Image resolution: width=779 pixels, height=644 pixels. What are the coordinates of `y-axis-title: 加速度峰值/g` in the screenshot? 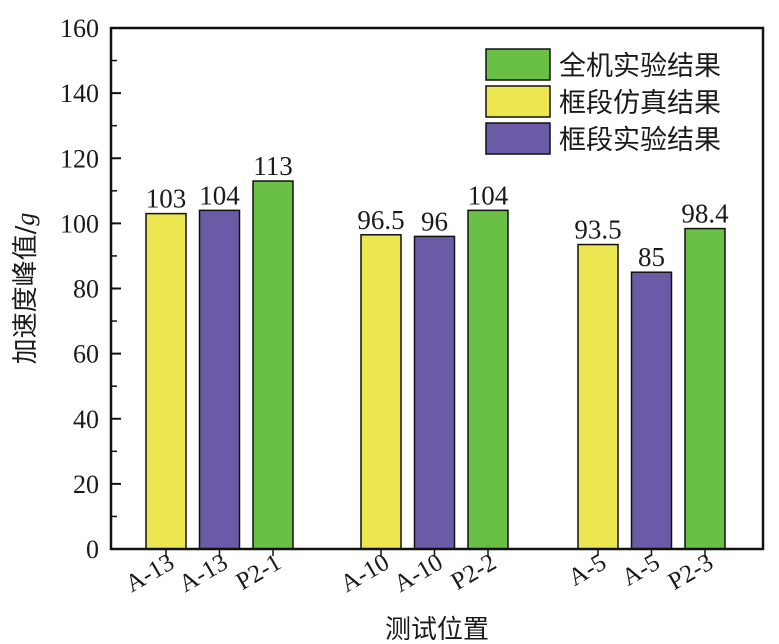 It's located at (26, 289).